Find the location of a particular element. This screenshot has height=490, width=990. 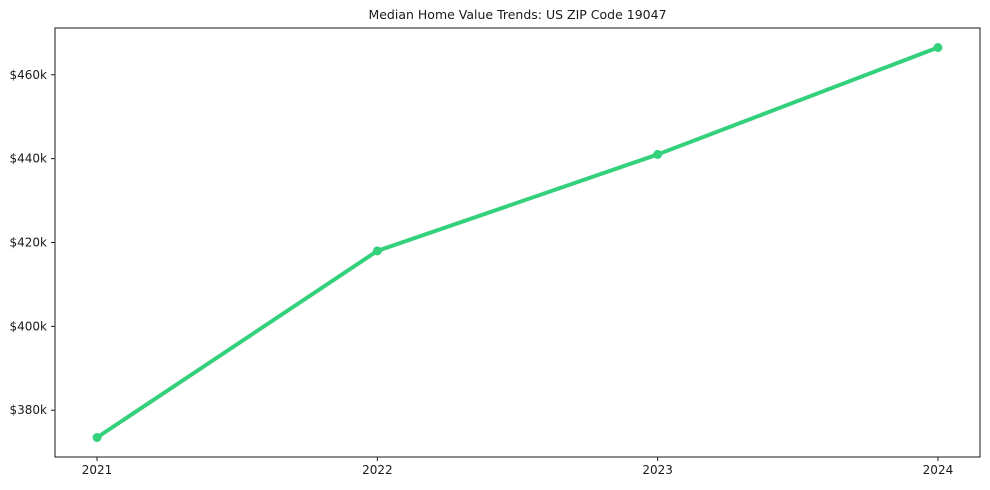

y-axis-tick-label: $400k is located at coordinates (29, 326).